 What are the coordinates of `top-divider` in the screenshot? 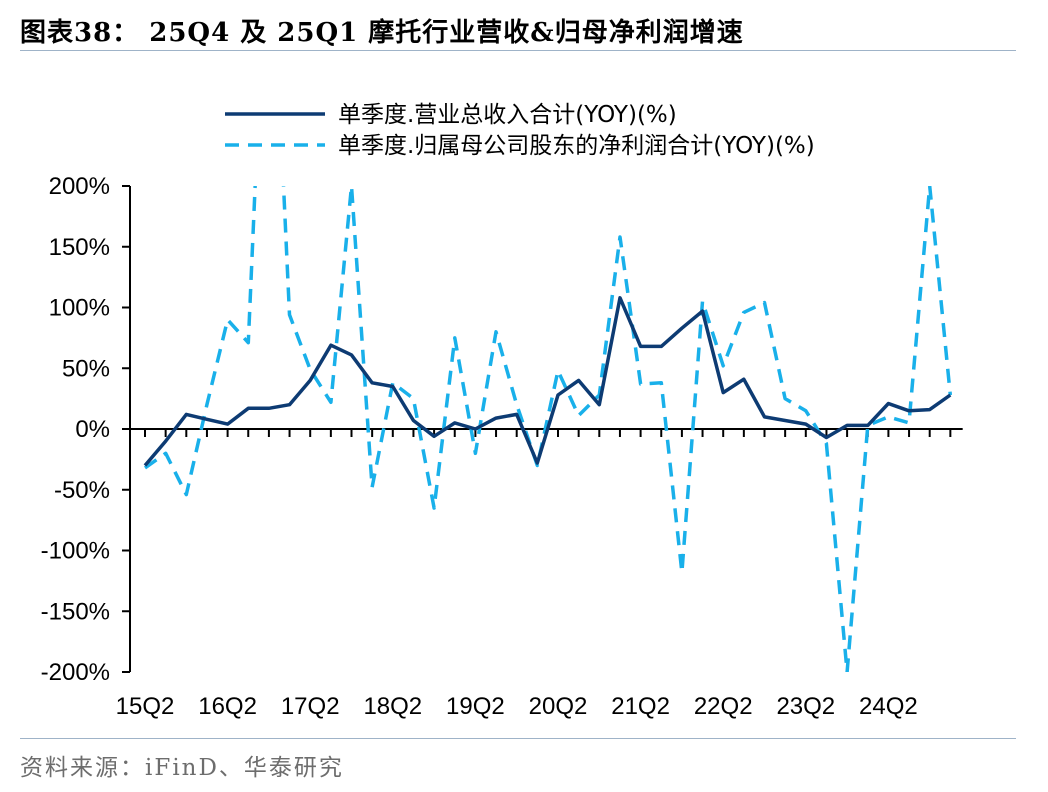 It's located at (518, 50).